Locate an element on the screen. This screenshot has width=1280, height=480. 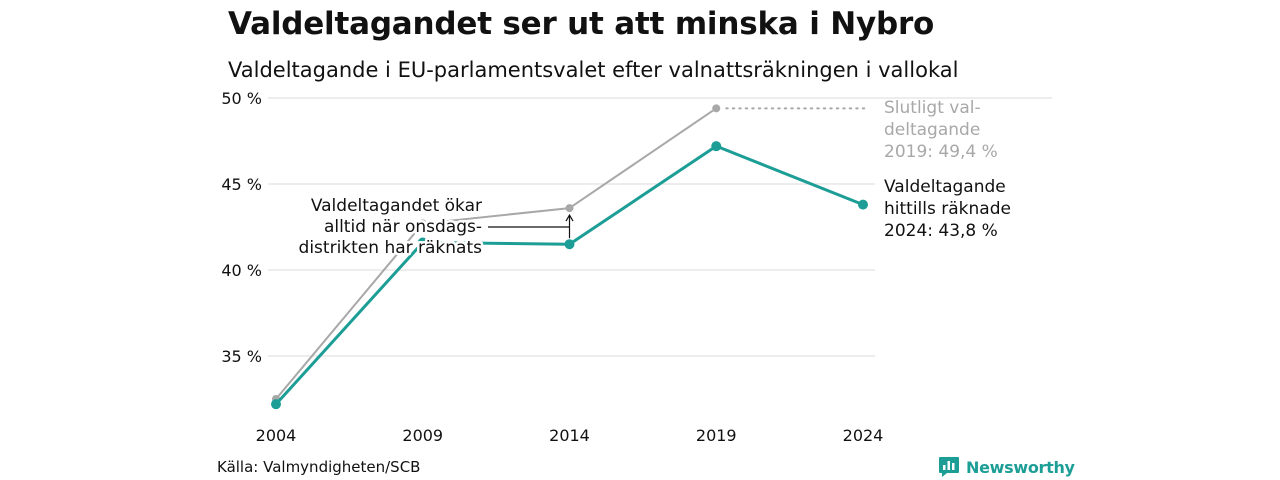
annotation-line: 2019: 49,4 % is located at coordinates (941, 152).